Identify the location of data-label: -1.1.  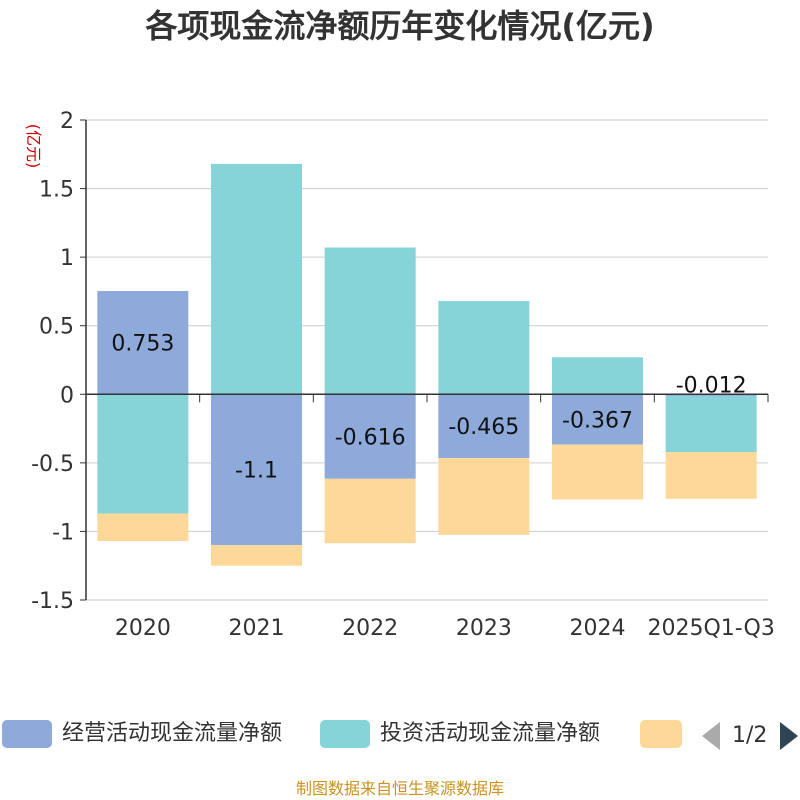
(256, 471).